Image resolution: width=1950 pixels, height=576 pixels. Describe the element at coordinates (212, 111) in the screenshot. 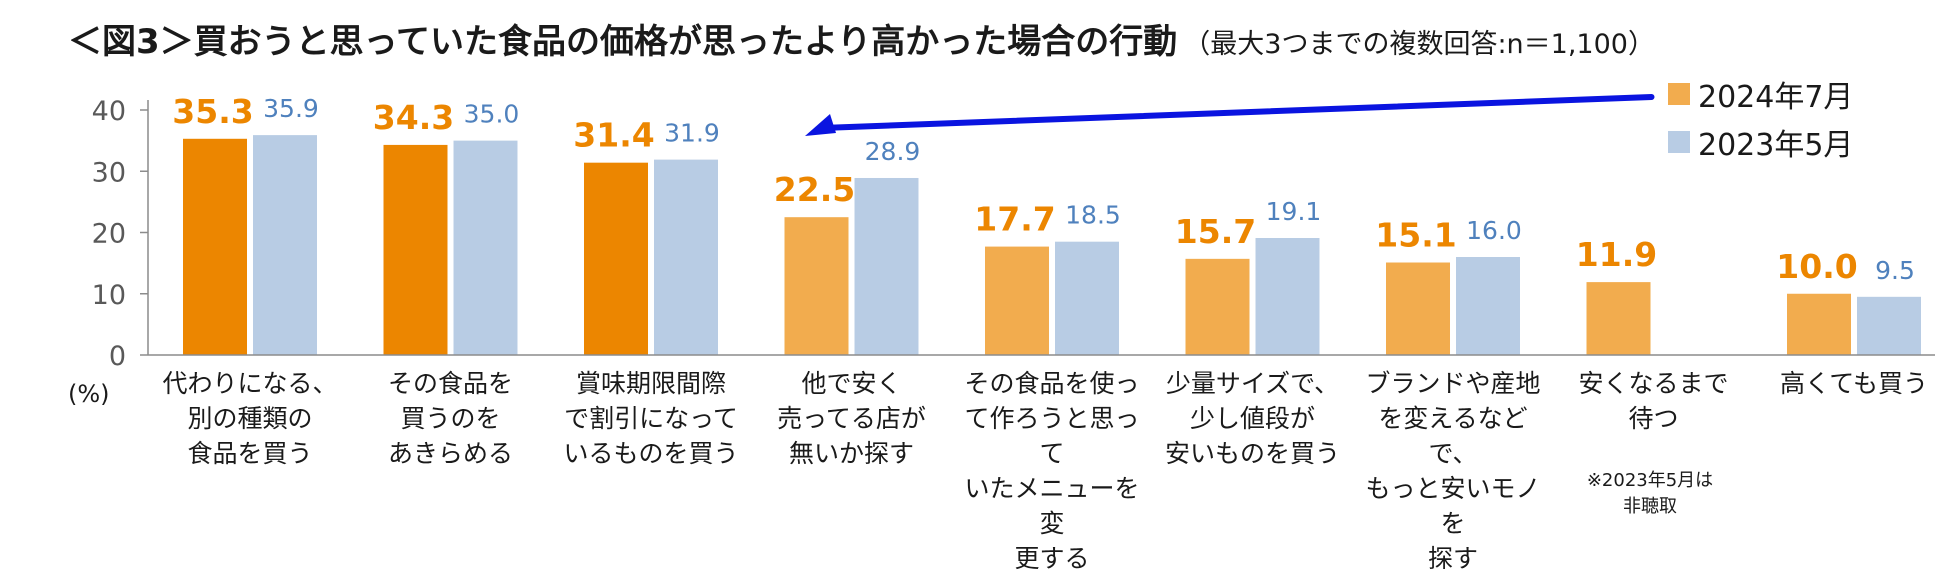

I see `data-label-2024: 35.3` at that location.